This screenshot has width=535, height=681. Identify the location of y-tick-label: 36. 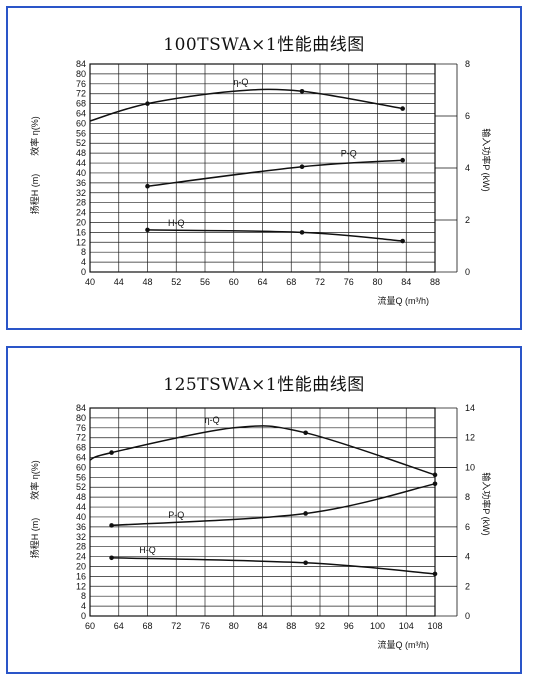
(81, 527).